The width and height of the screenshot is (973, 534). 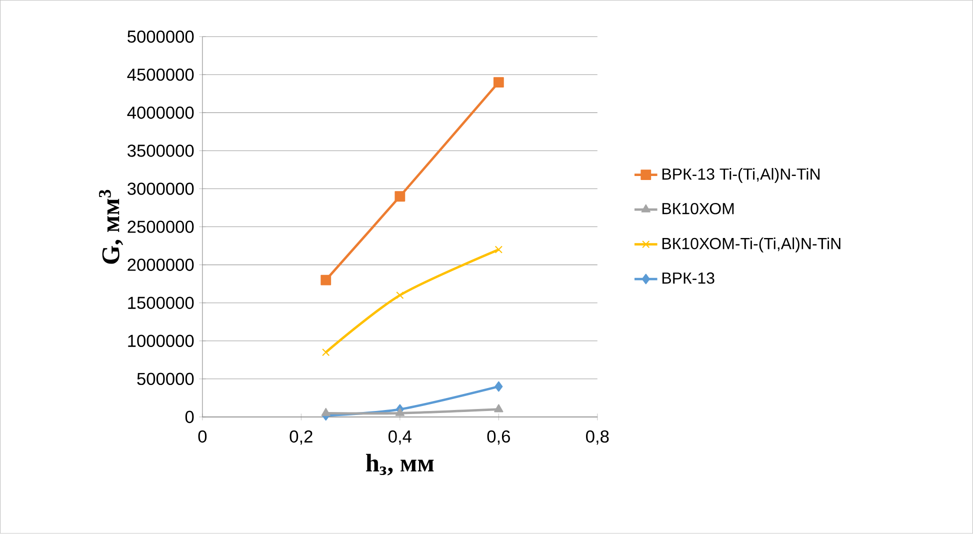 What do you see at coordinates (751, 245) in the screenshot?
I see `legend-label: ВК10ХОМ-Ti-(Ti,Al)N-TiN` at bounding box center [751, 245].